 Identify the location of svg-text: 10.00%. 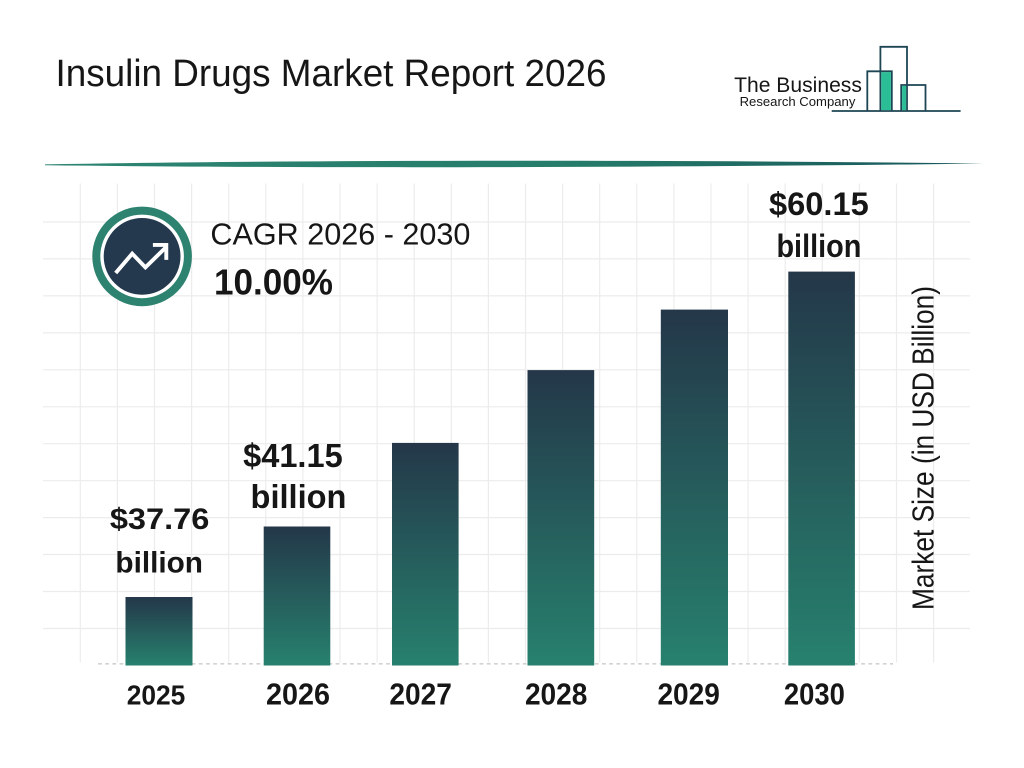
(273, 281).